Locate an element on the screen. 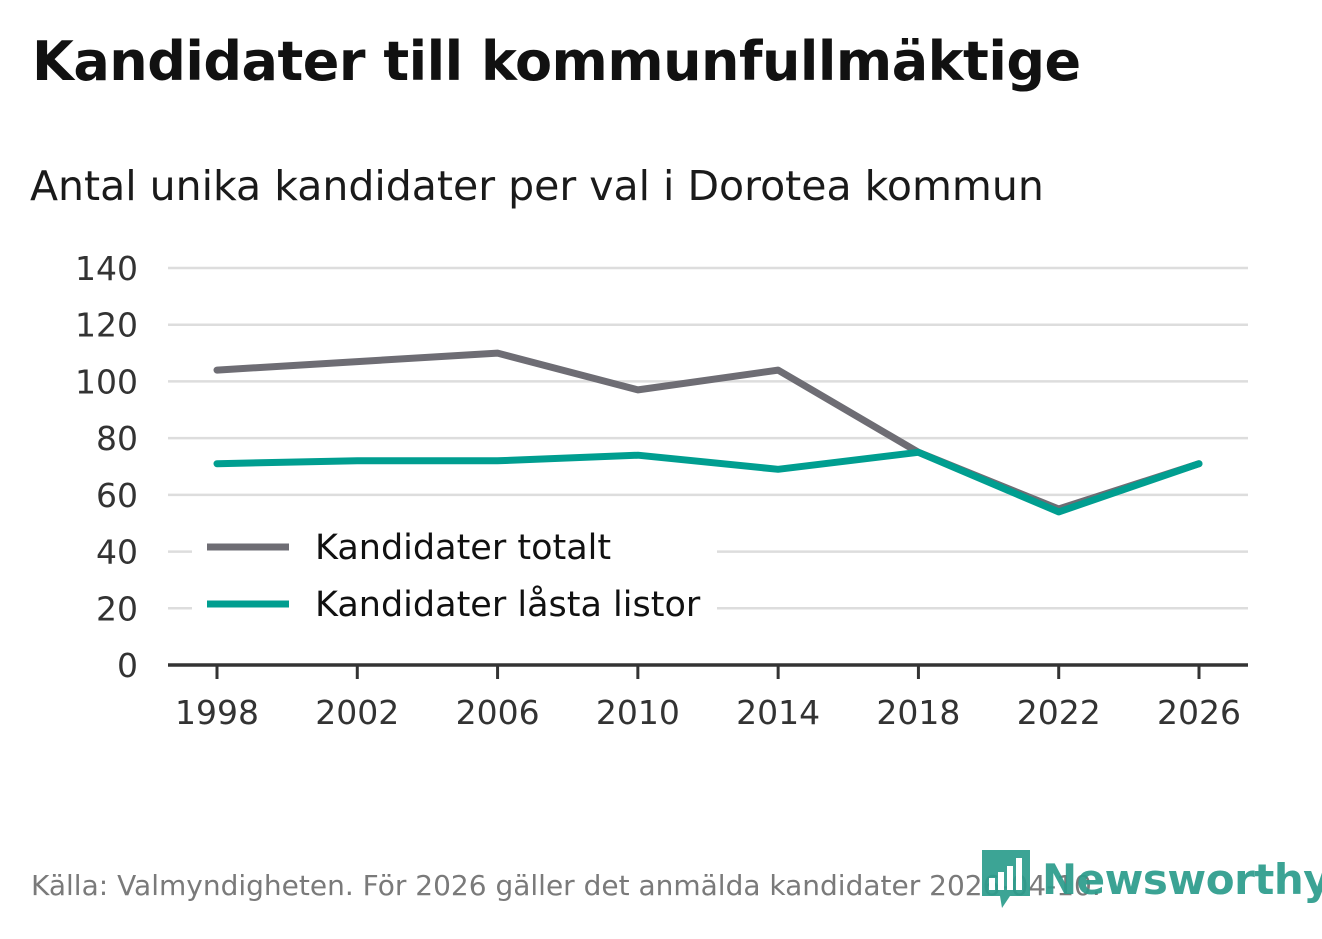  y-tick-label: 60 is located at coordinates (117, 495).